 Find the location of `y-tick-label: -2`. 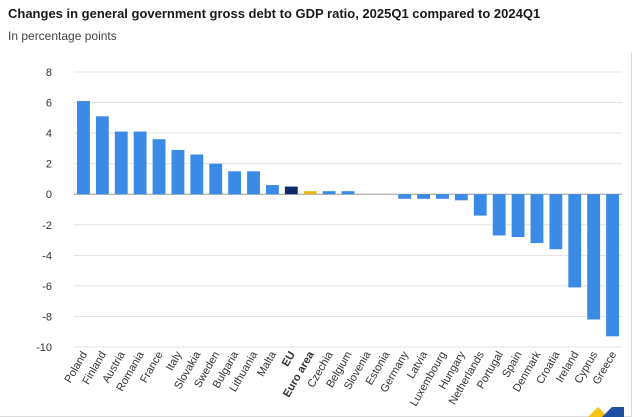

y-tick-label: -2 is located at coordinates (47, 226).